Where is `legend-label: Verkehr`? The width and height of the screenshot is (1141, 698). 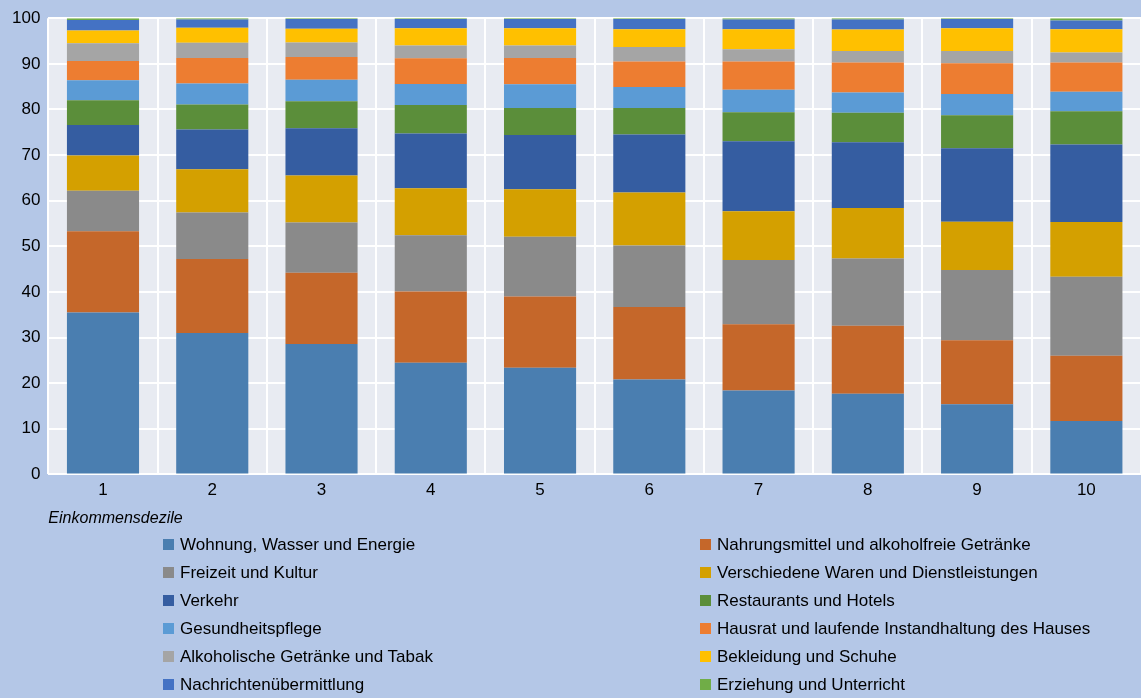
legend-label: Verkehr is located at coordinates (209, 600).